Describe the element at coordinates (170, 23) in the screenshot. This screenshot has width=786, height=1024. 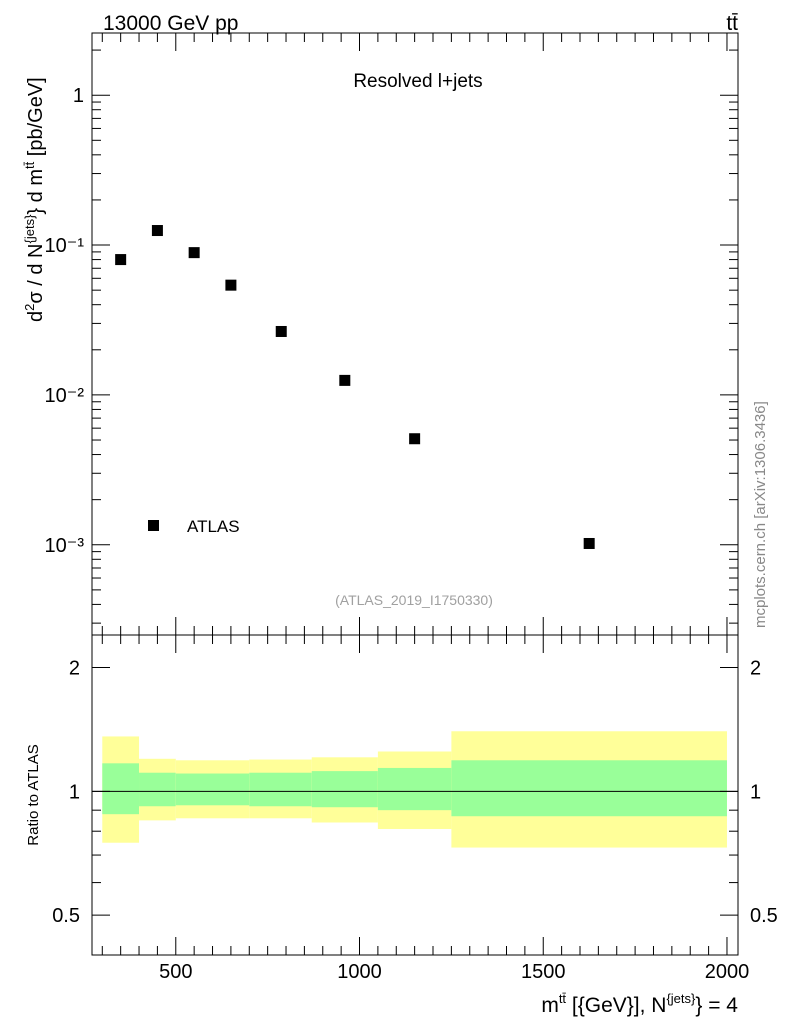
I see `energy-label: 13000 GeV pp` at that location.